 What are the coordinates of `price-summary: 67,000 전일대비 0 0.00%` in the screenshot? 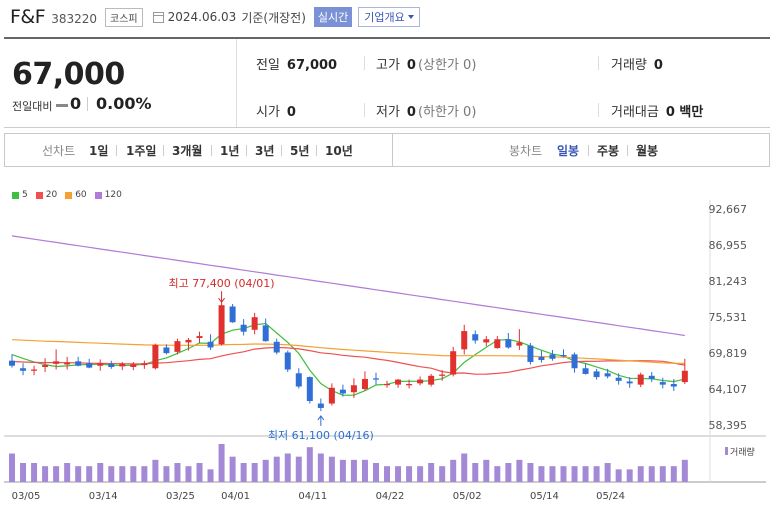 It's located at (120, 83).